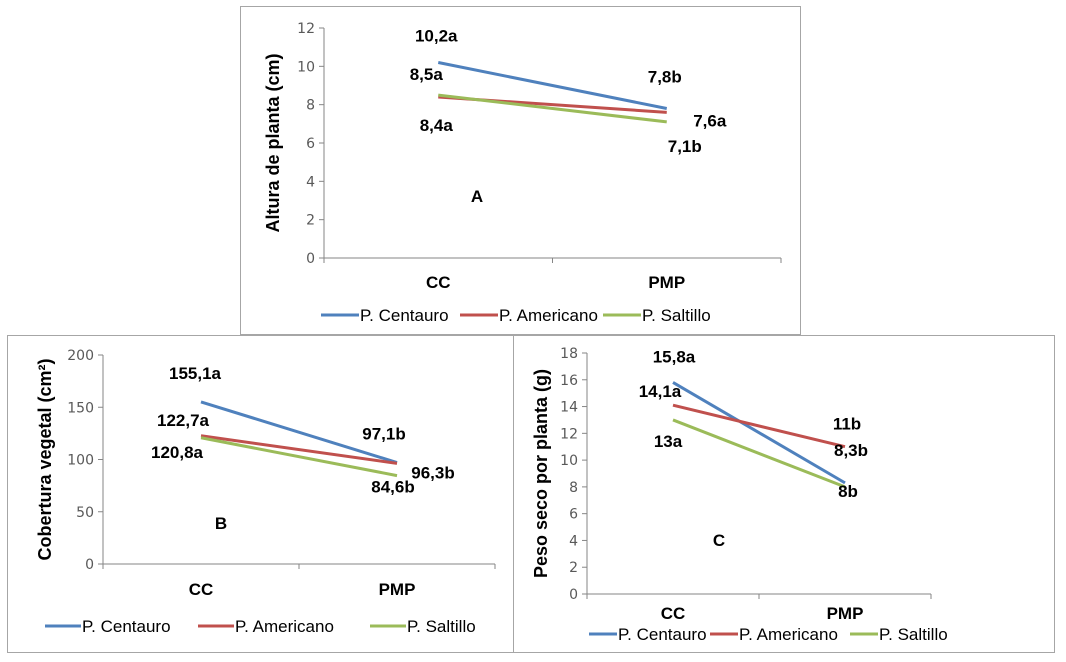 The image size is (1066, 662). Describe the element at coordinates (177, 452) in the screenshot. I see `data-label: 120,8a` at that location.